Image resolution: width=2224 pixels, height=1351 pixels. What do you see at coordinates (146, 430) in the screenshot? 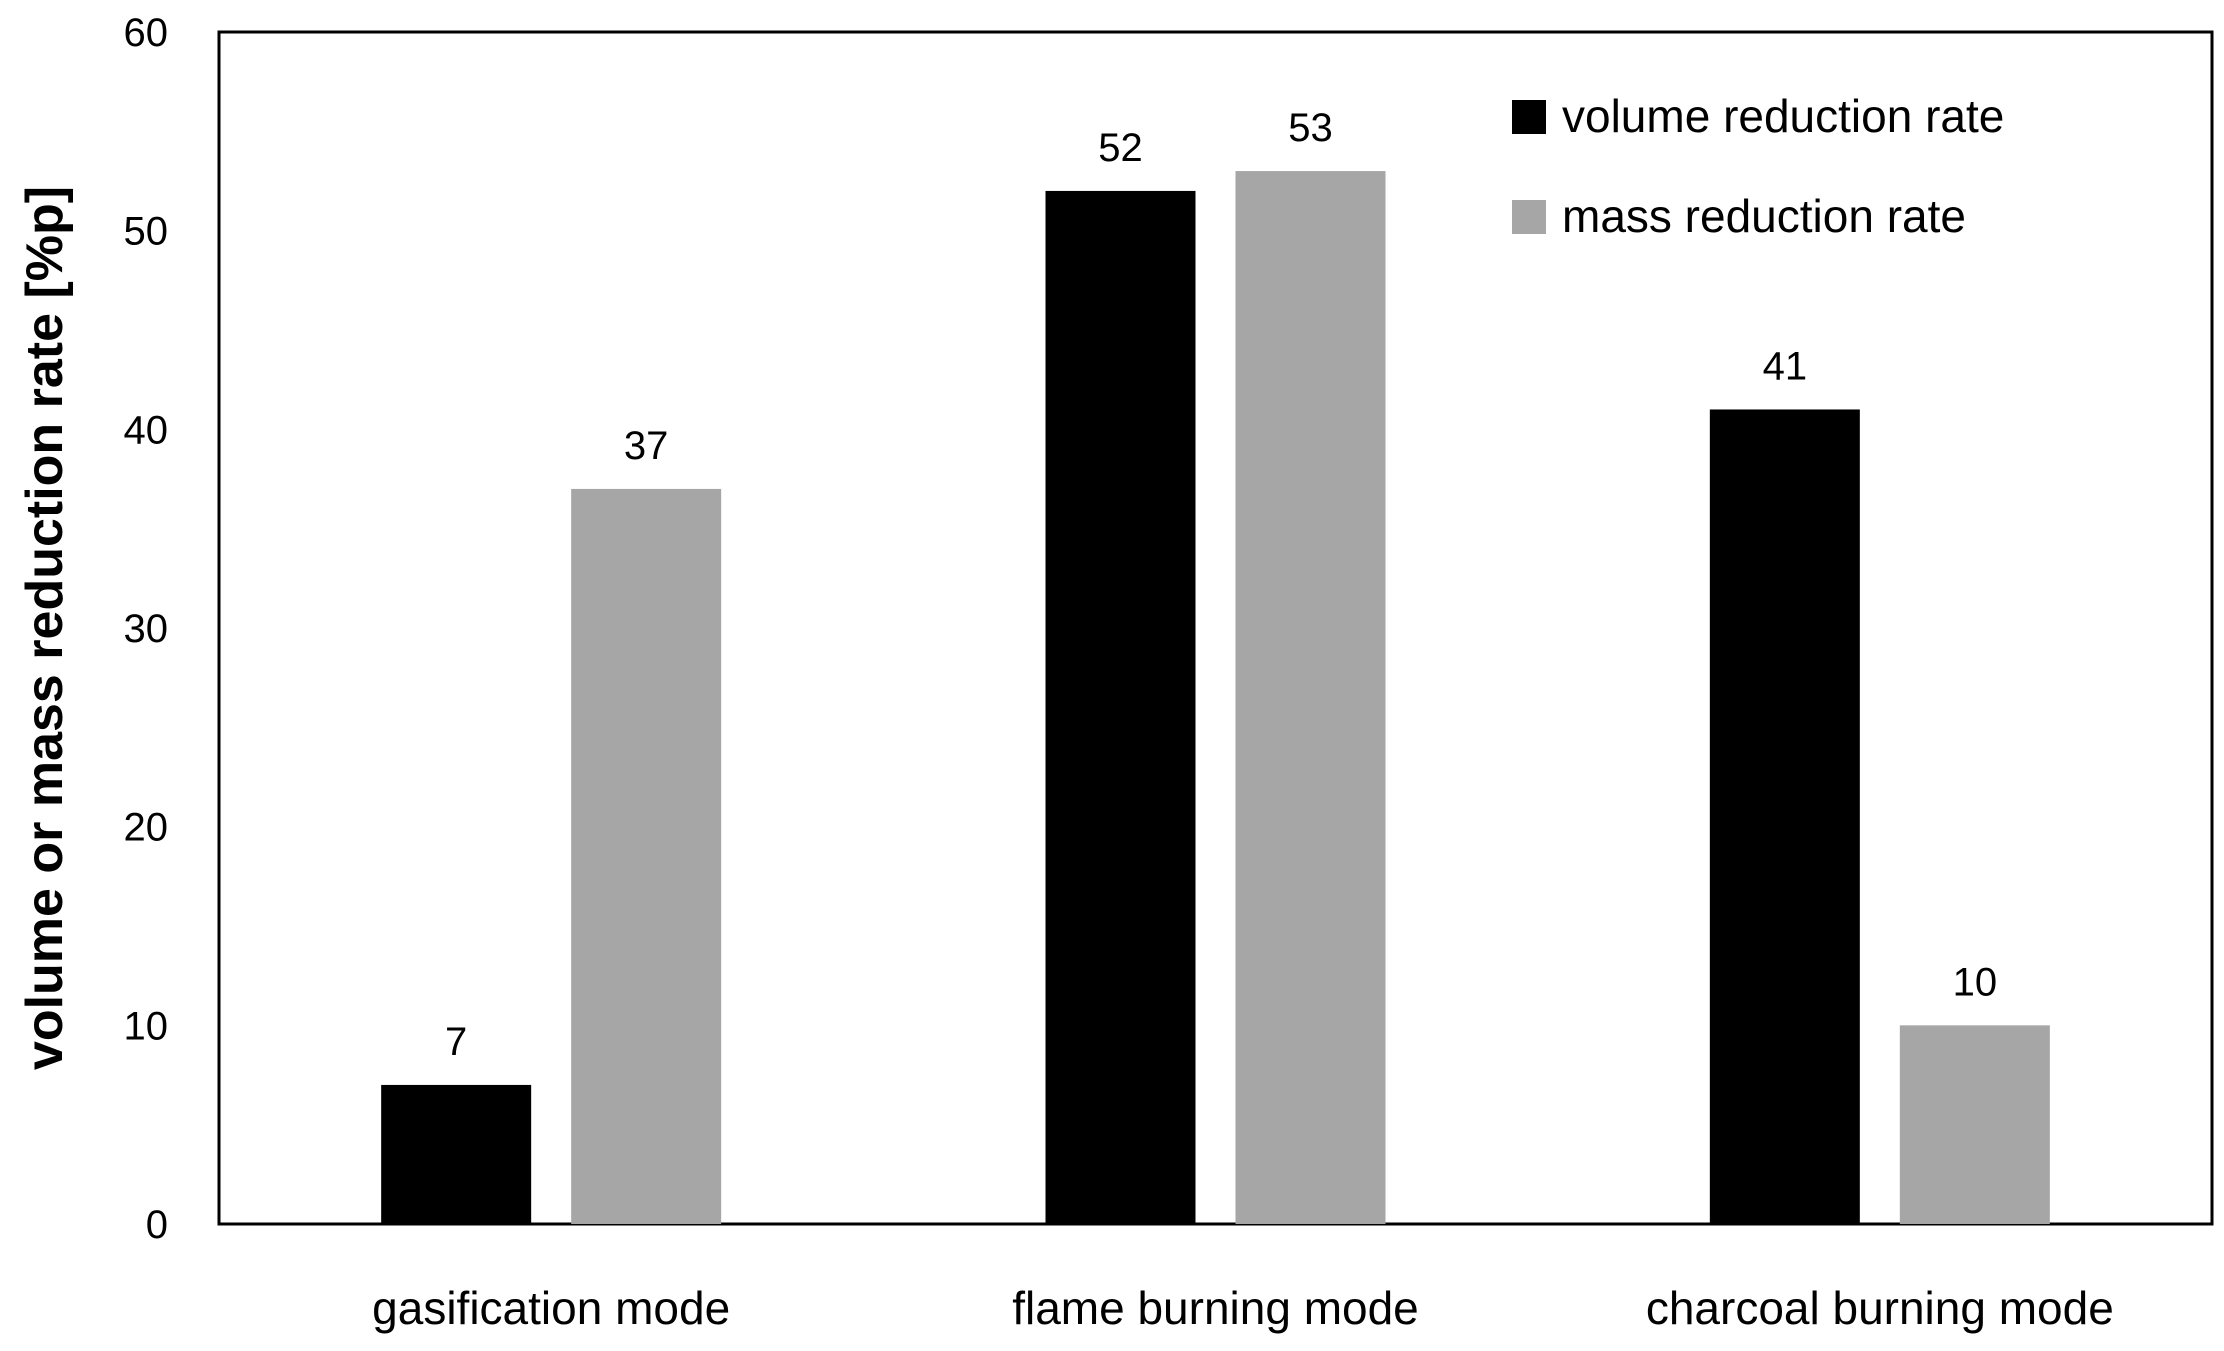
I see `y-tick-label: 40` at bounding box center [146, 430].